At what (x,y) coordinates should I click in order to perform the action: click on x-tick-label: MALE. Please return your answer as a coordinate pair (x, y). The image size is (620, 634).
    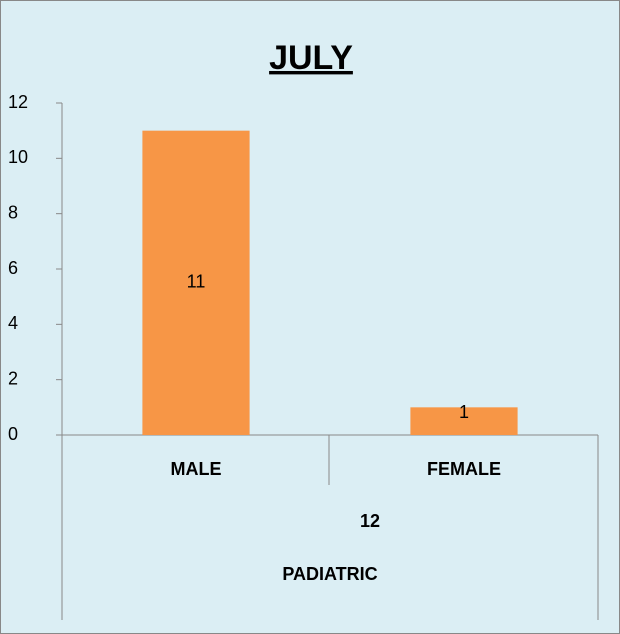
    Looking at the image, I should click on (196, 469).